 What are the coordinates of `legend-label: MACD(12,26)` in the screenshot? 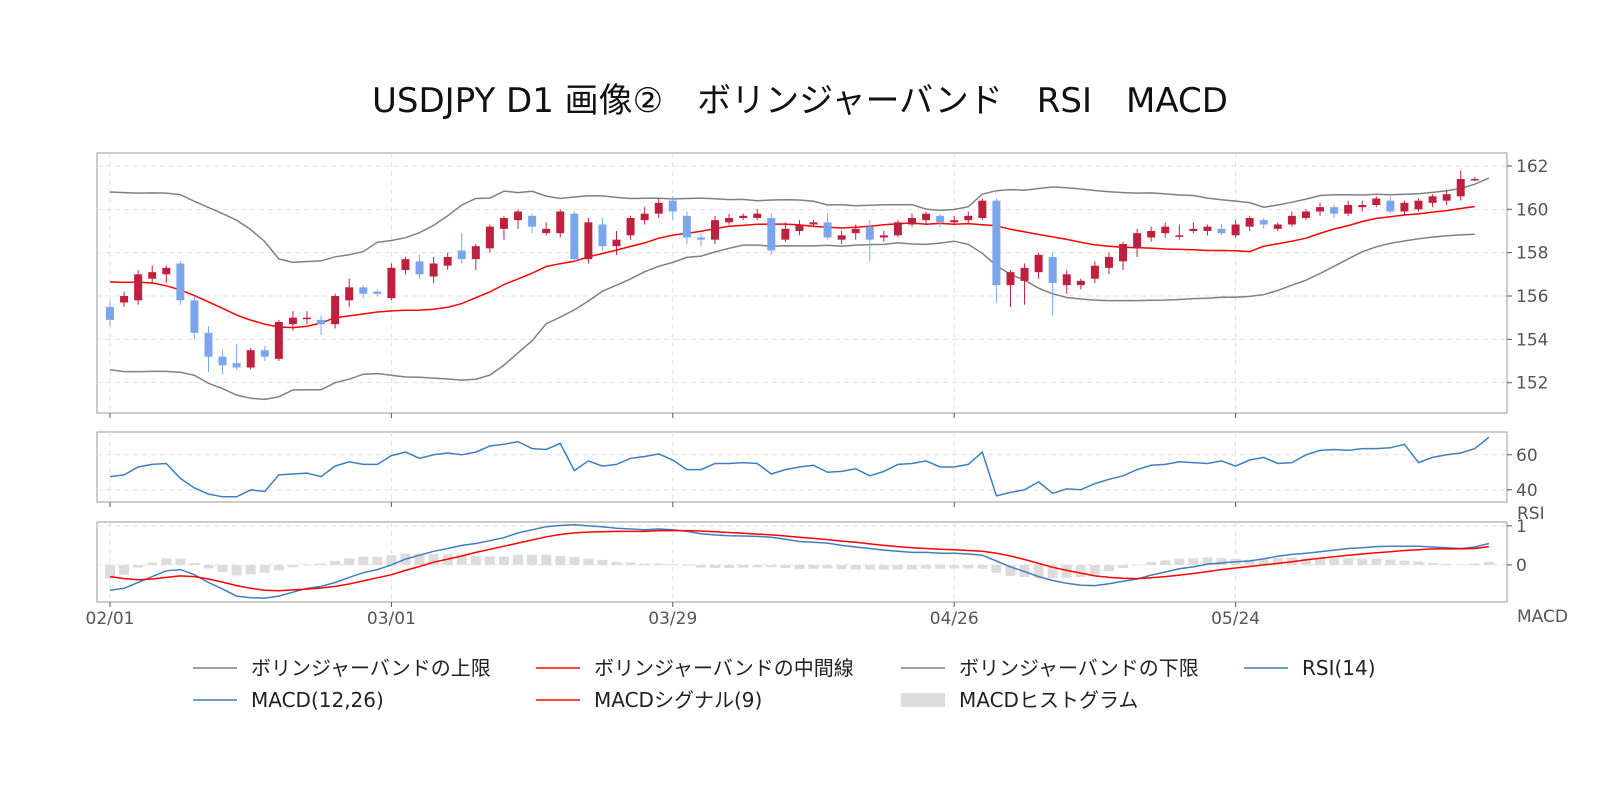 It's located at (317, 700).